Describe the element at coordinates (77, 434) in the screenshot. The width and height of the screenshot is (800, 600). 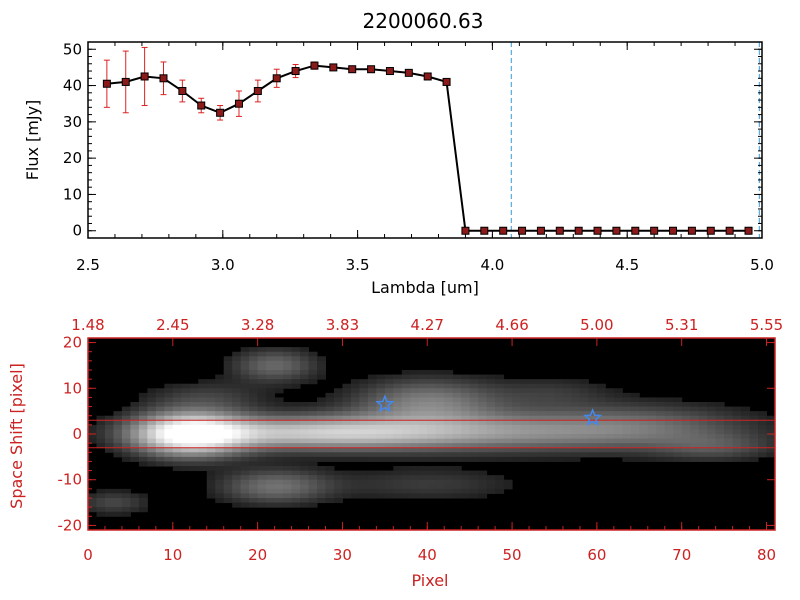
I see `bottom-y-tick-label: 0` at that location.